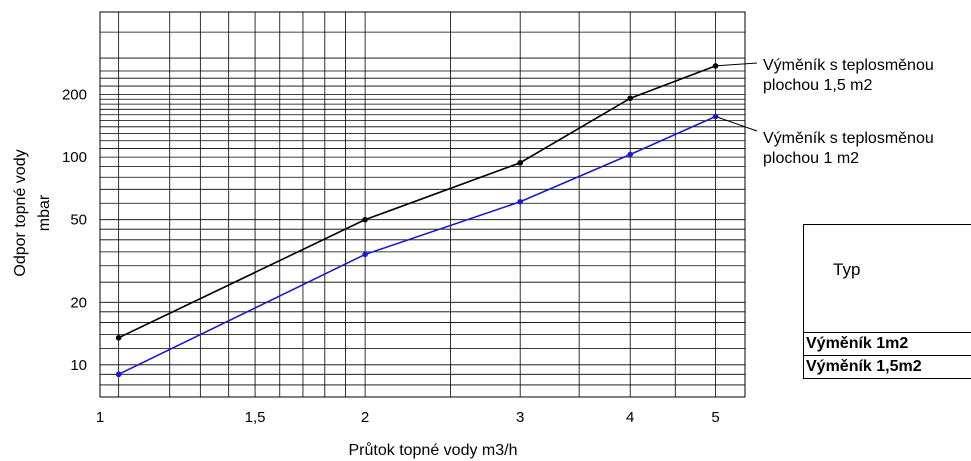 This screenshot has width=971, height=461. Describe the element at coordinates (100, 417) in the screenshot. I see `x-tick-label: 1` at that location.